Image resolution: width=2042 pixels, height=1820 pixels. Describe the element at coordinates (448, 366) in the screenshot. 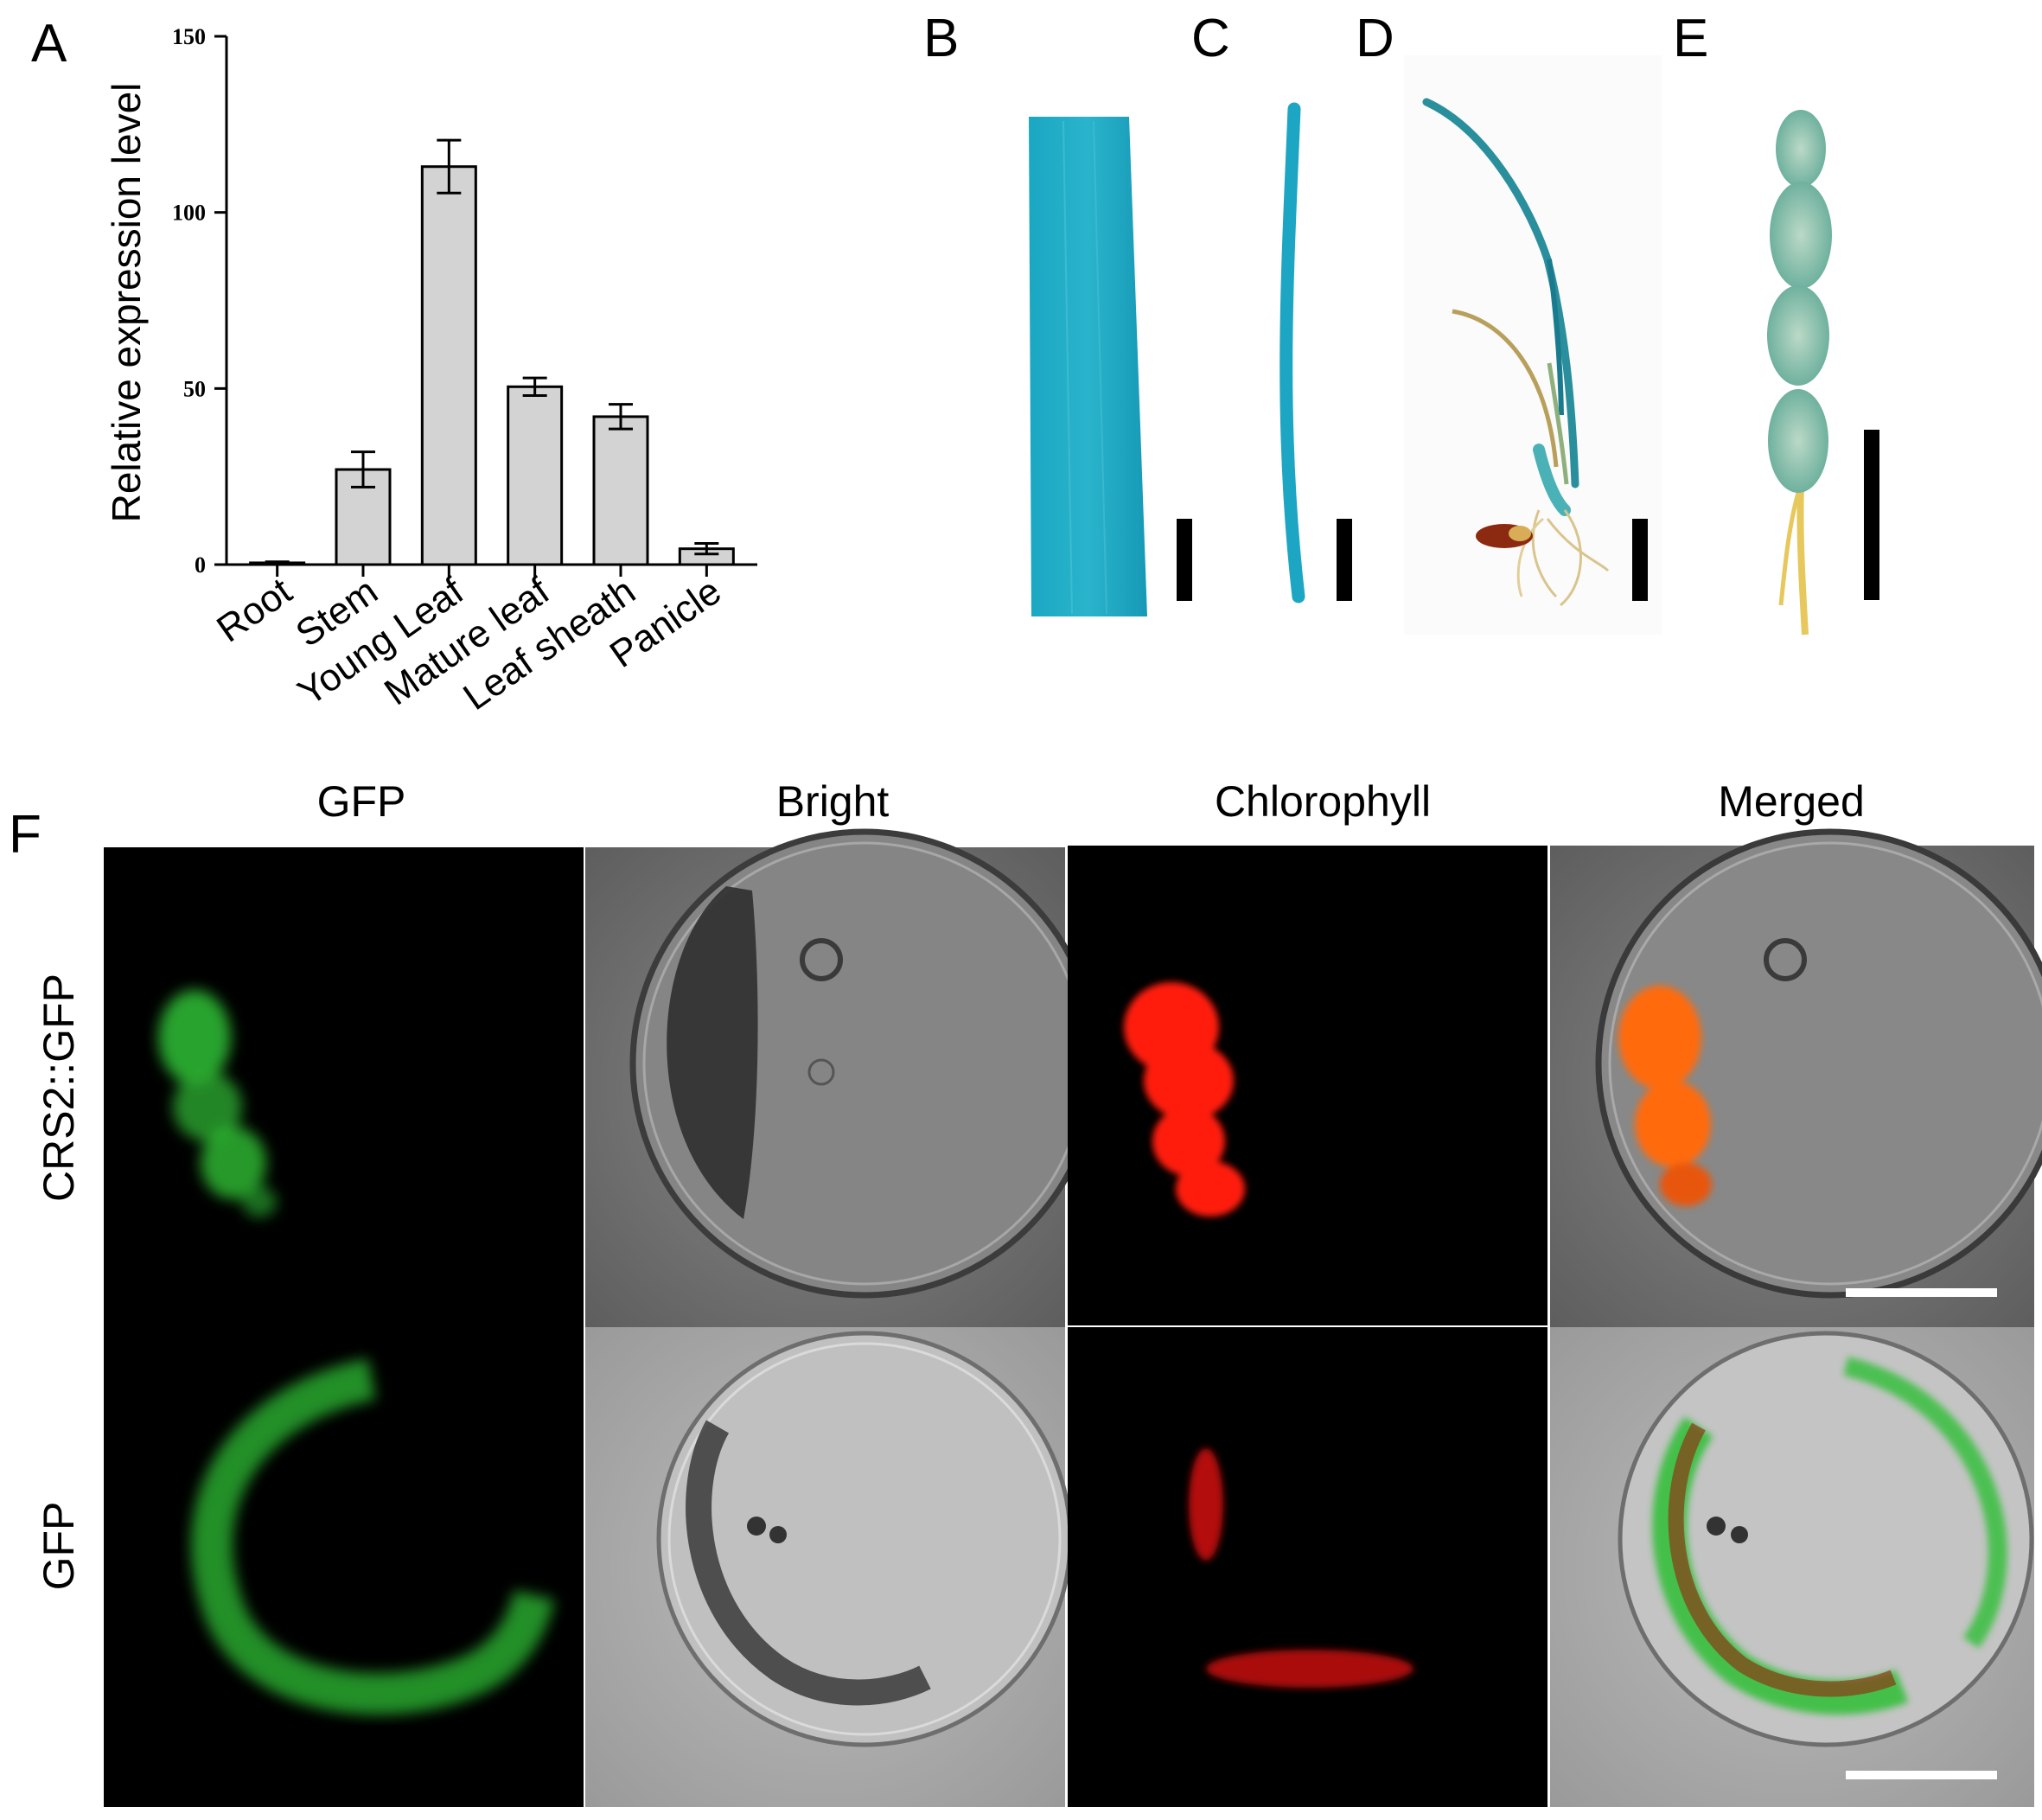

I see `bar-young-leaf` at that location.